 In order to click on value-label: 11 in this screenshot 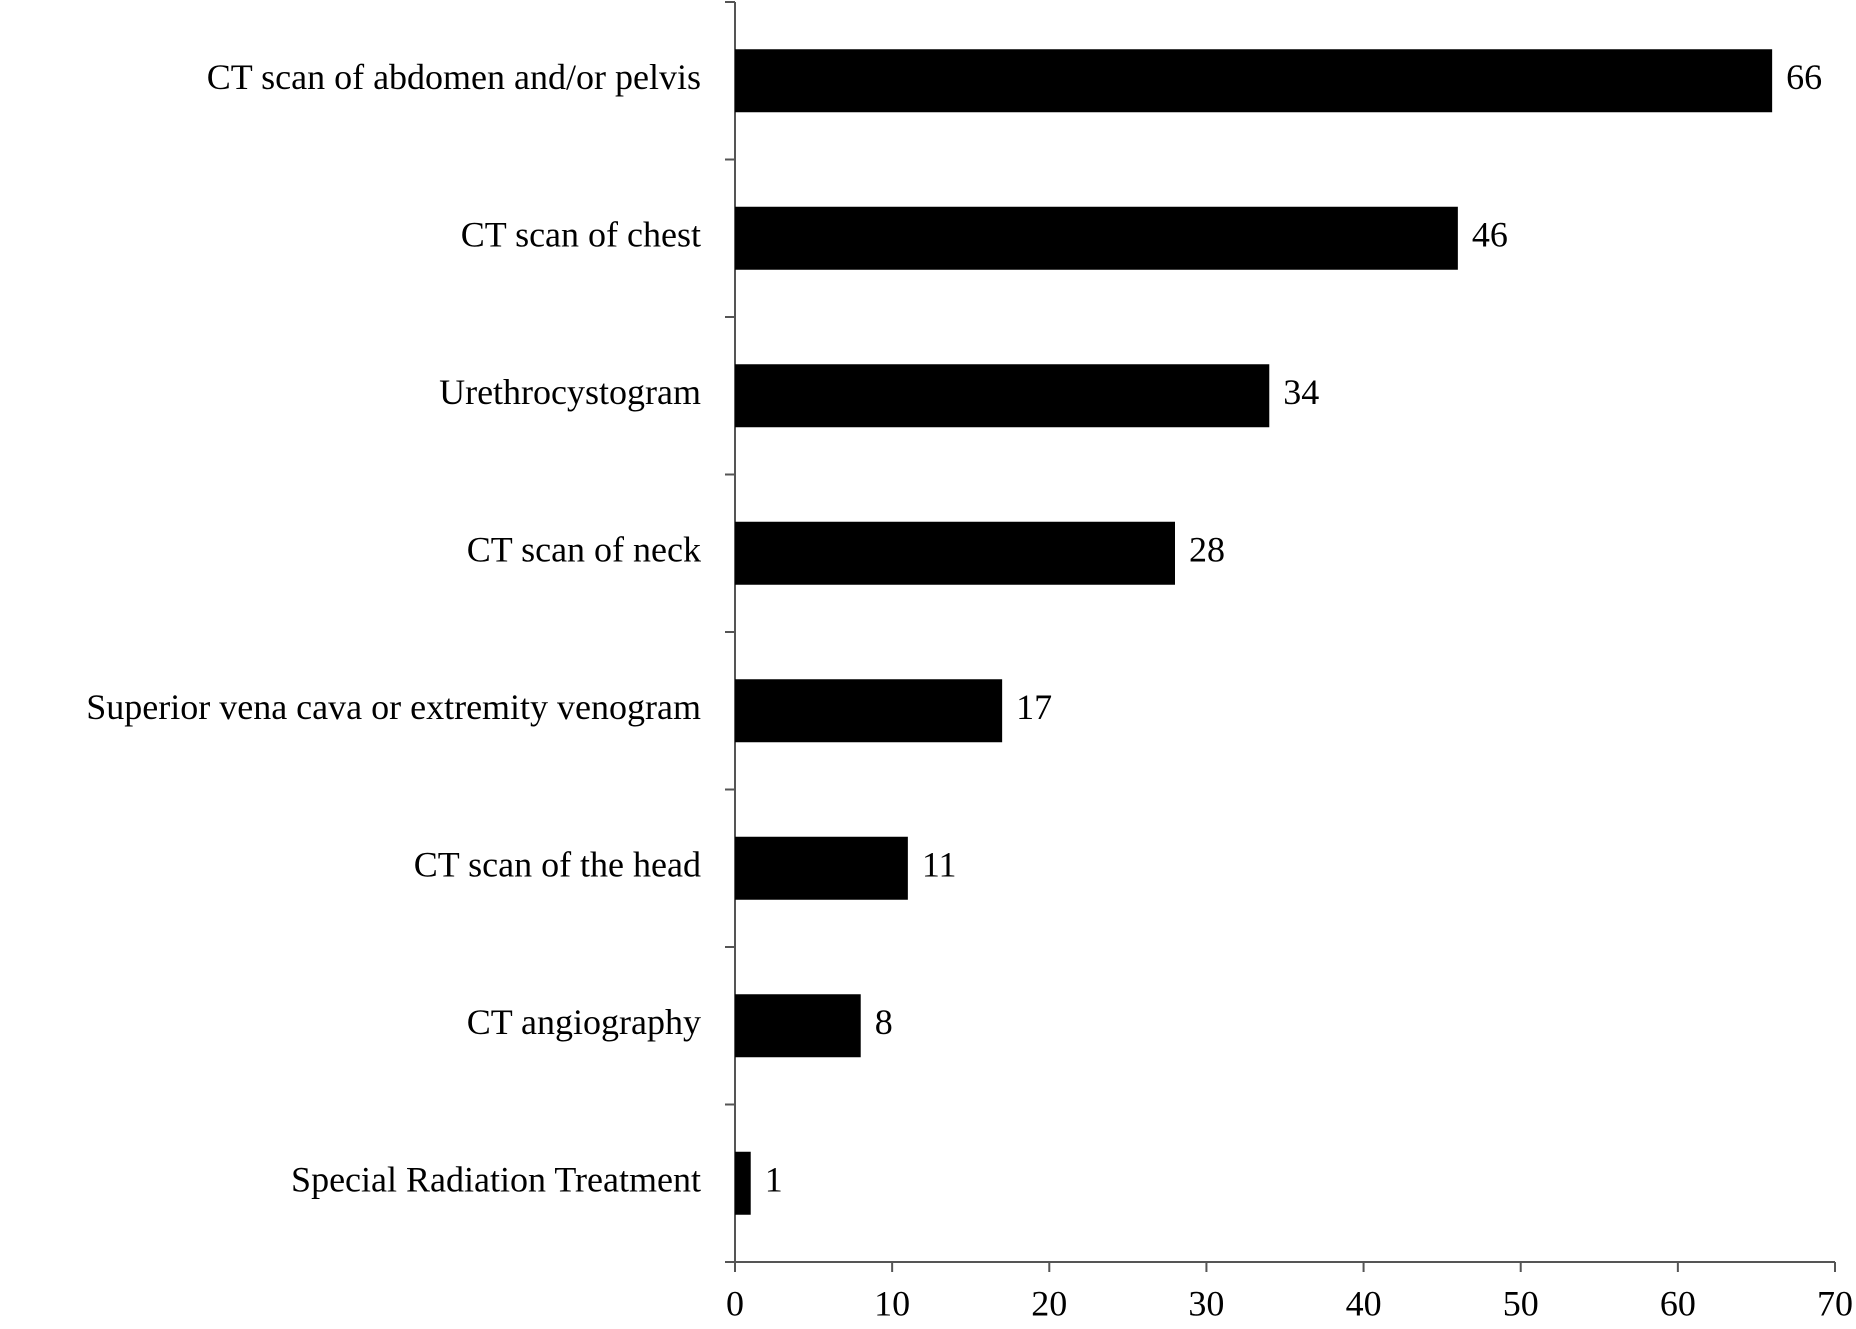, I will do `click(939, 865)`.